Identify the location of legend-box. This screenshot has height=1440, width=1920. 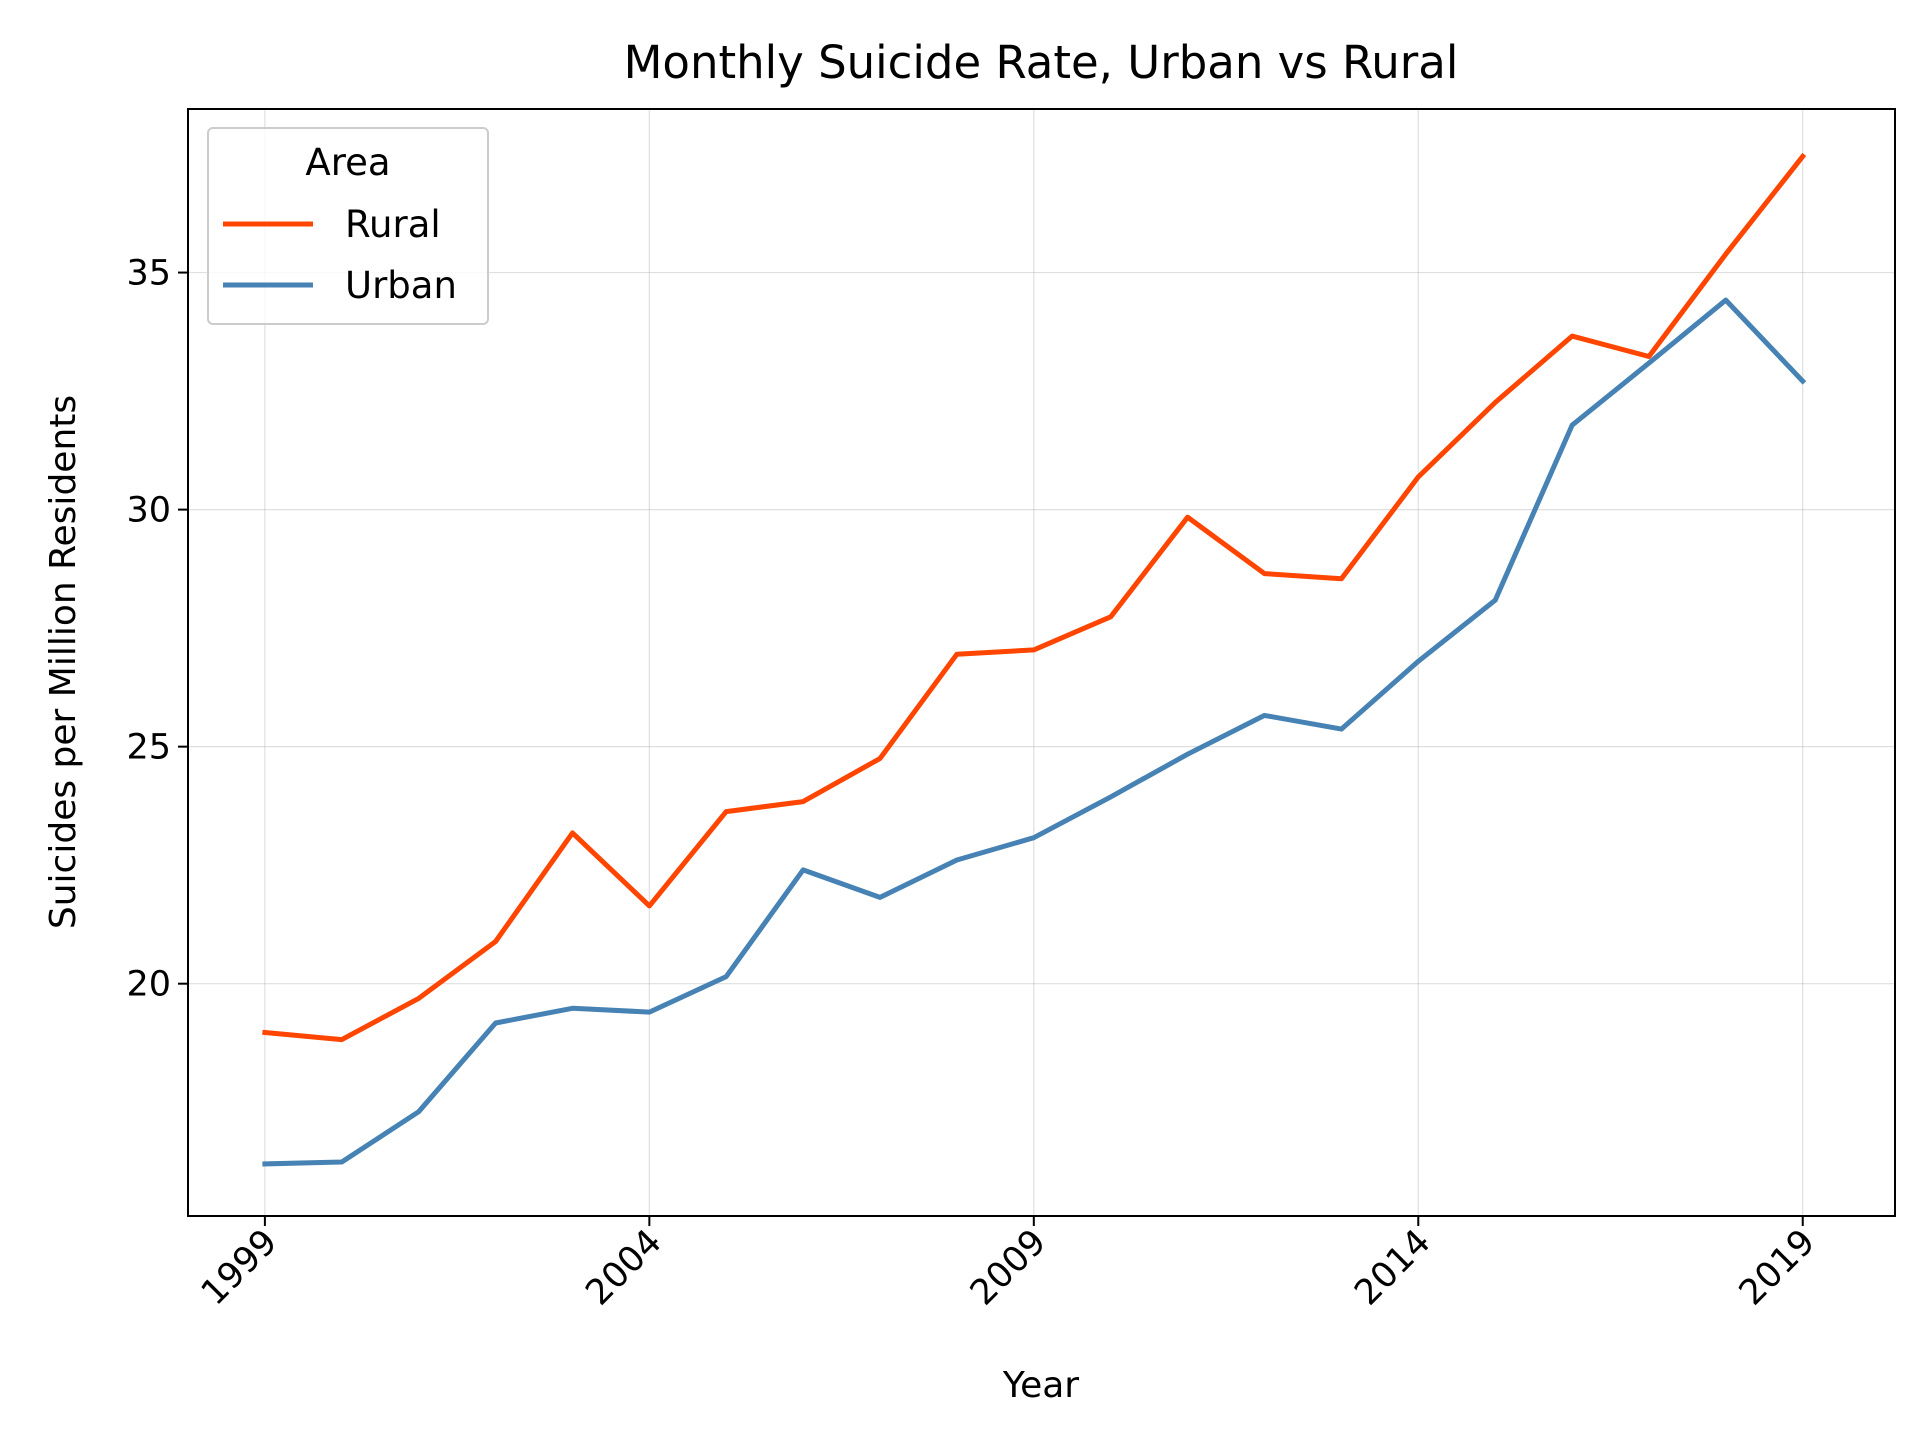
(348, 226).